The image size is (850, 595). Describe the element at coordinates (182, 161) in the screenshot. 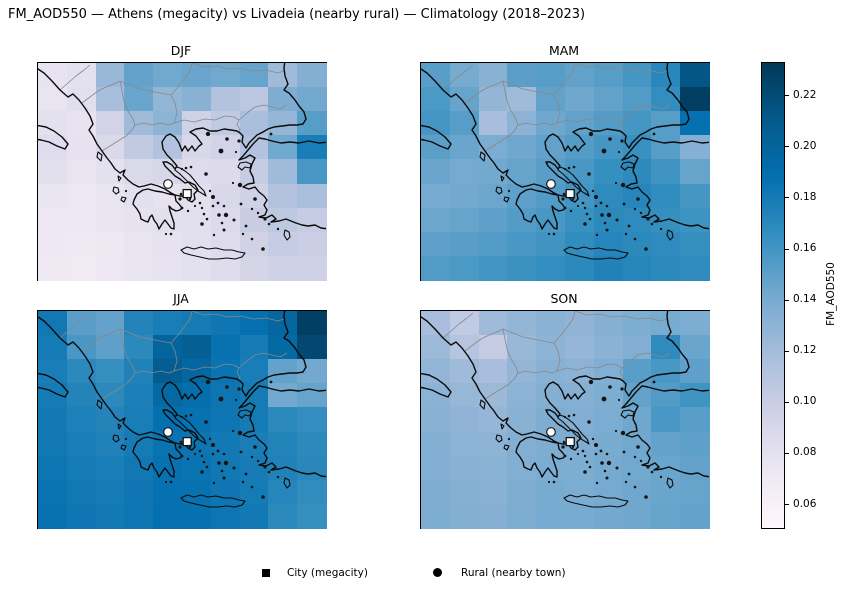

I see `map-overlay-djf` at that location.